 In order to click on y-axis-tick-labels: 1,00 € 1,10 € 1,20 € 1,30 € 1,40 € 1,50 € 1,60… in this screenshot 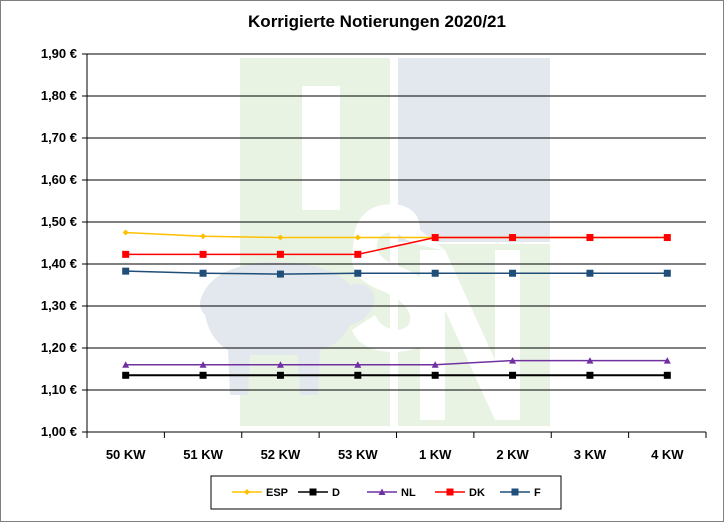, I will do `click(59, 242)`.